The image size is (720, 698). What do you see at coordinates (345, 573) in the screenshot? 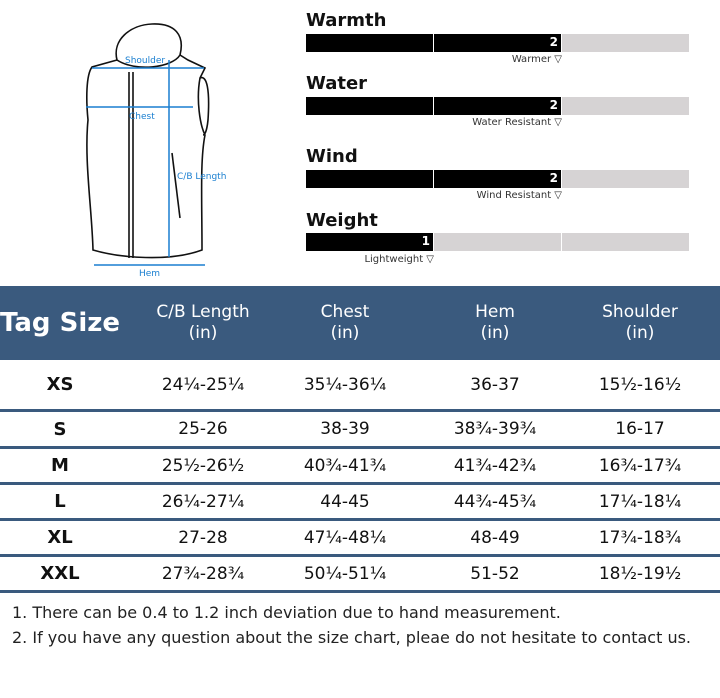
I see `table-cell: 50¼-51¼` at bounding box center [345, 573].